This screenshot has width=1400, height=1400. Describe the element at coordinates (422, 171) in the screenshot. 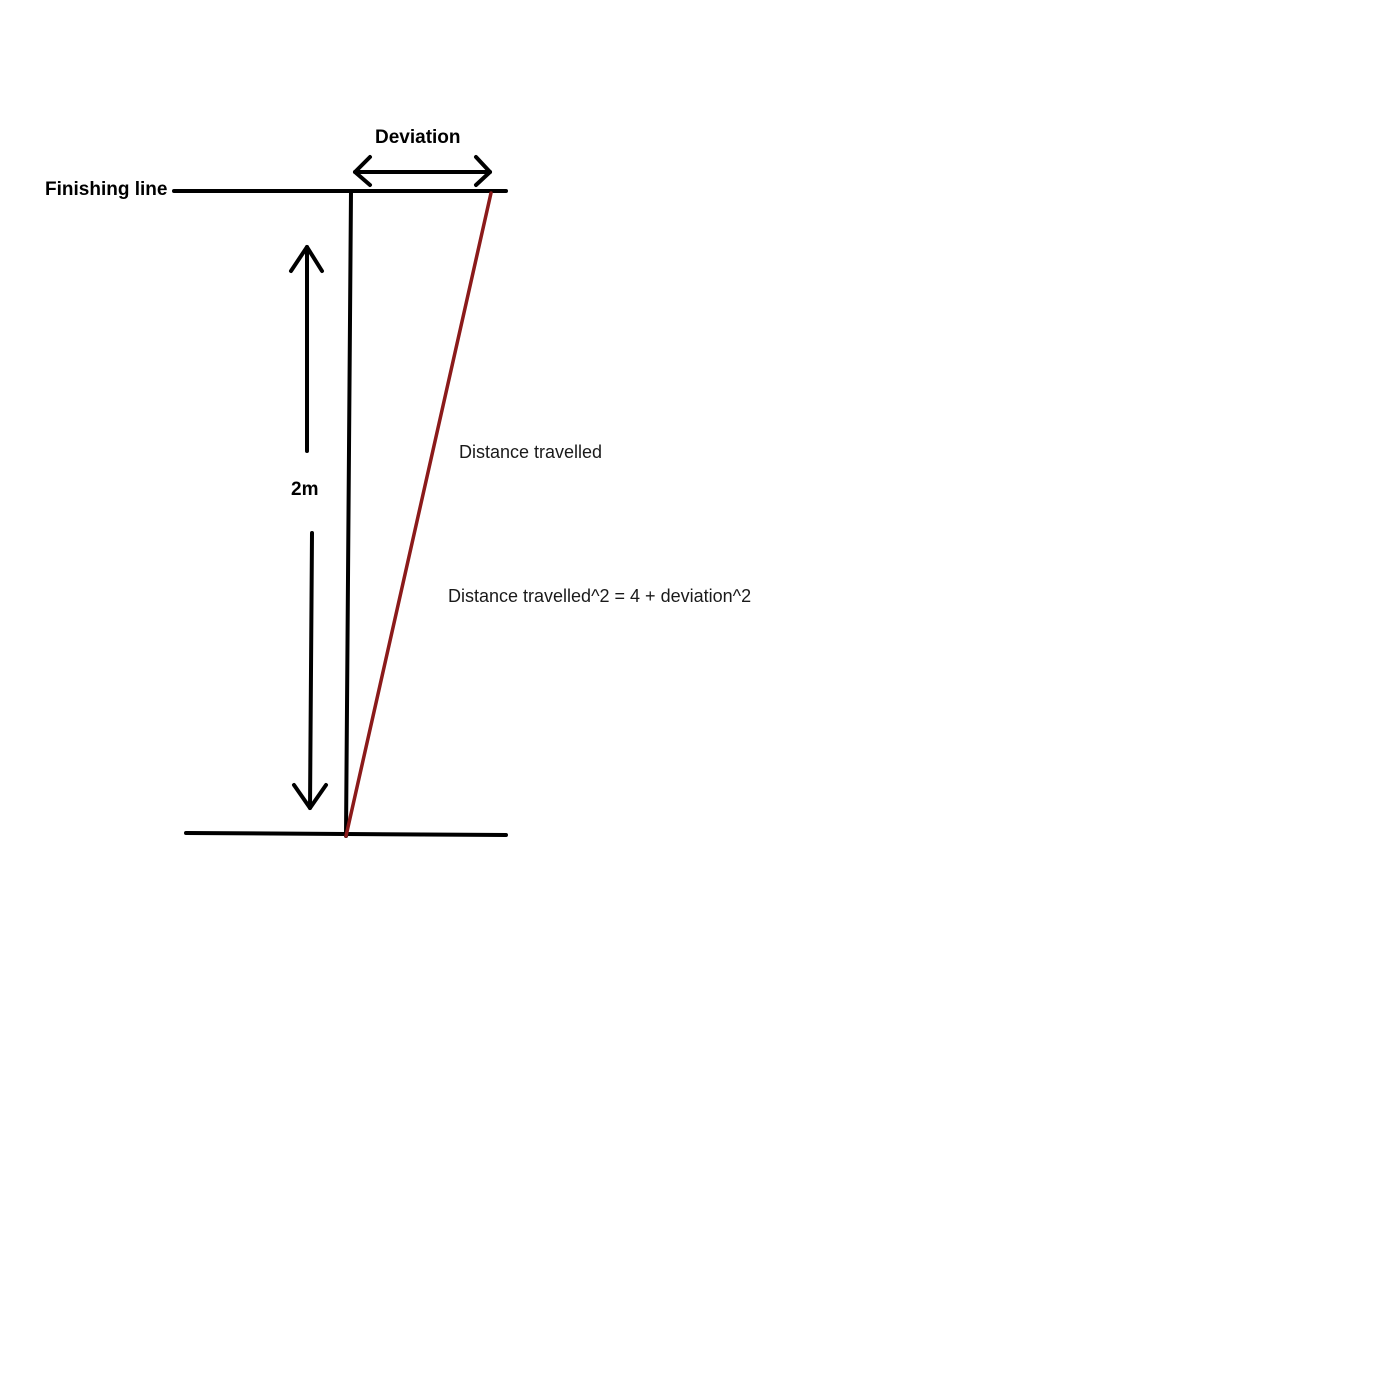

I see `deviation-arrow` at that location.